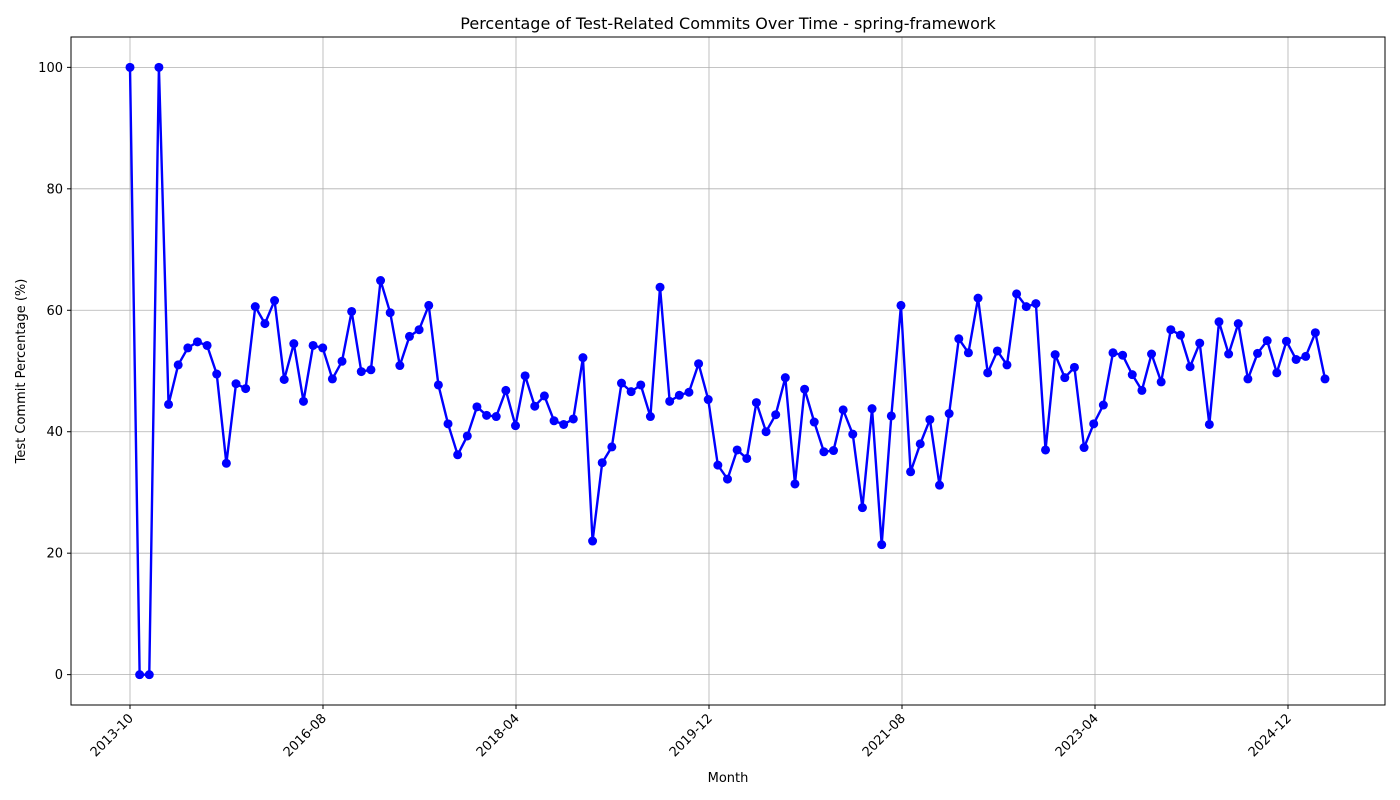 This screenshot has width=1400, height=800. What do you see at coordinates (54, 311) in the screenshot?
I see `y-tick-label: 60` at bounding box center [54, 311].